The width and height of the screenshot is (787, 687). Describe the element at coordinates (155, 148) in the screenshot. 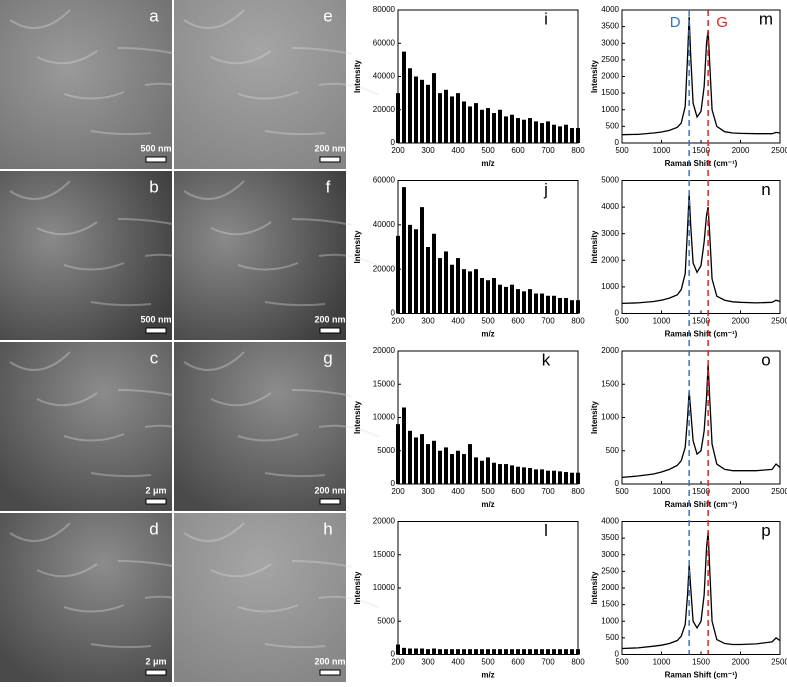

I see `scale-bar-label: 500 nm` at that location.